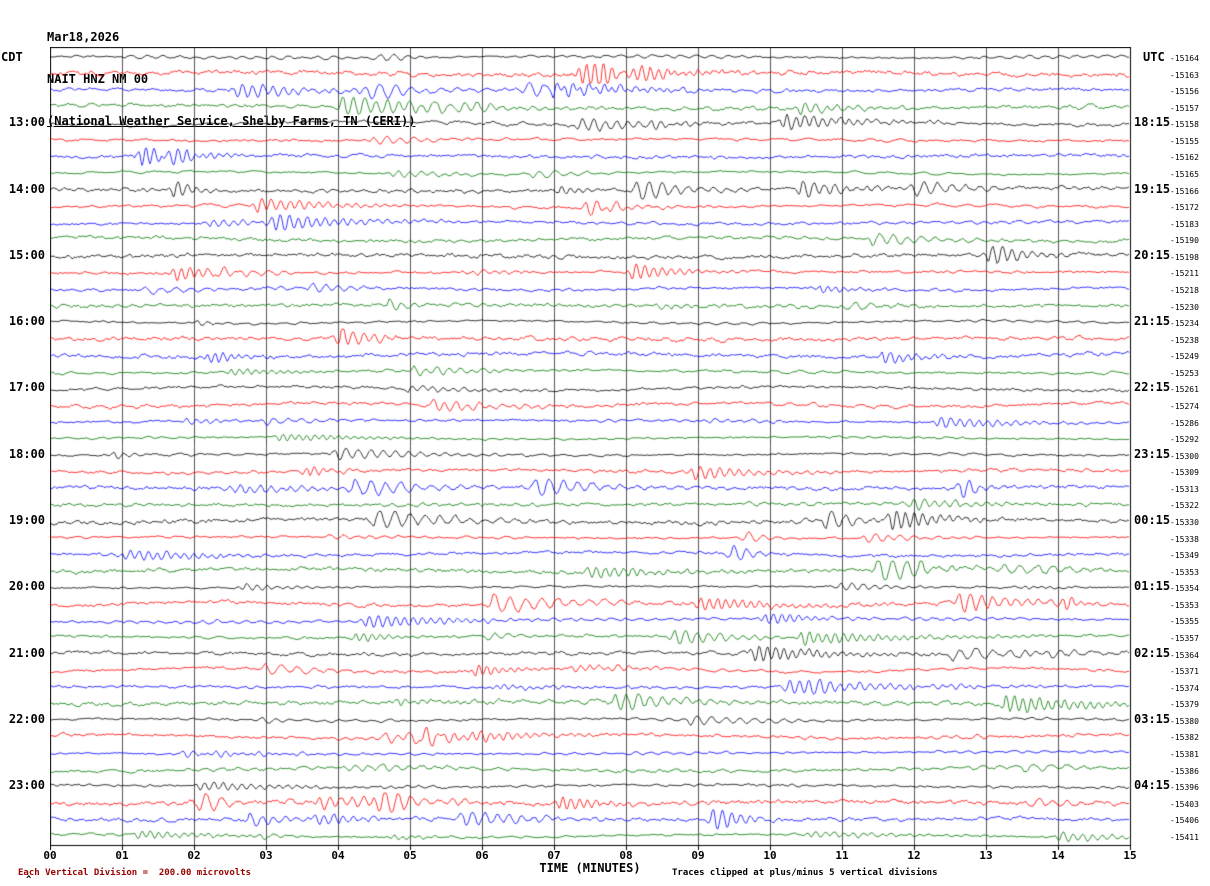 Image resolution: width=1210 pixels, height=886 pixels. I want to click on right-timezone-label: UTC, so click(1154, 57).